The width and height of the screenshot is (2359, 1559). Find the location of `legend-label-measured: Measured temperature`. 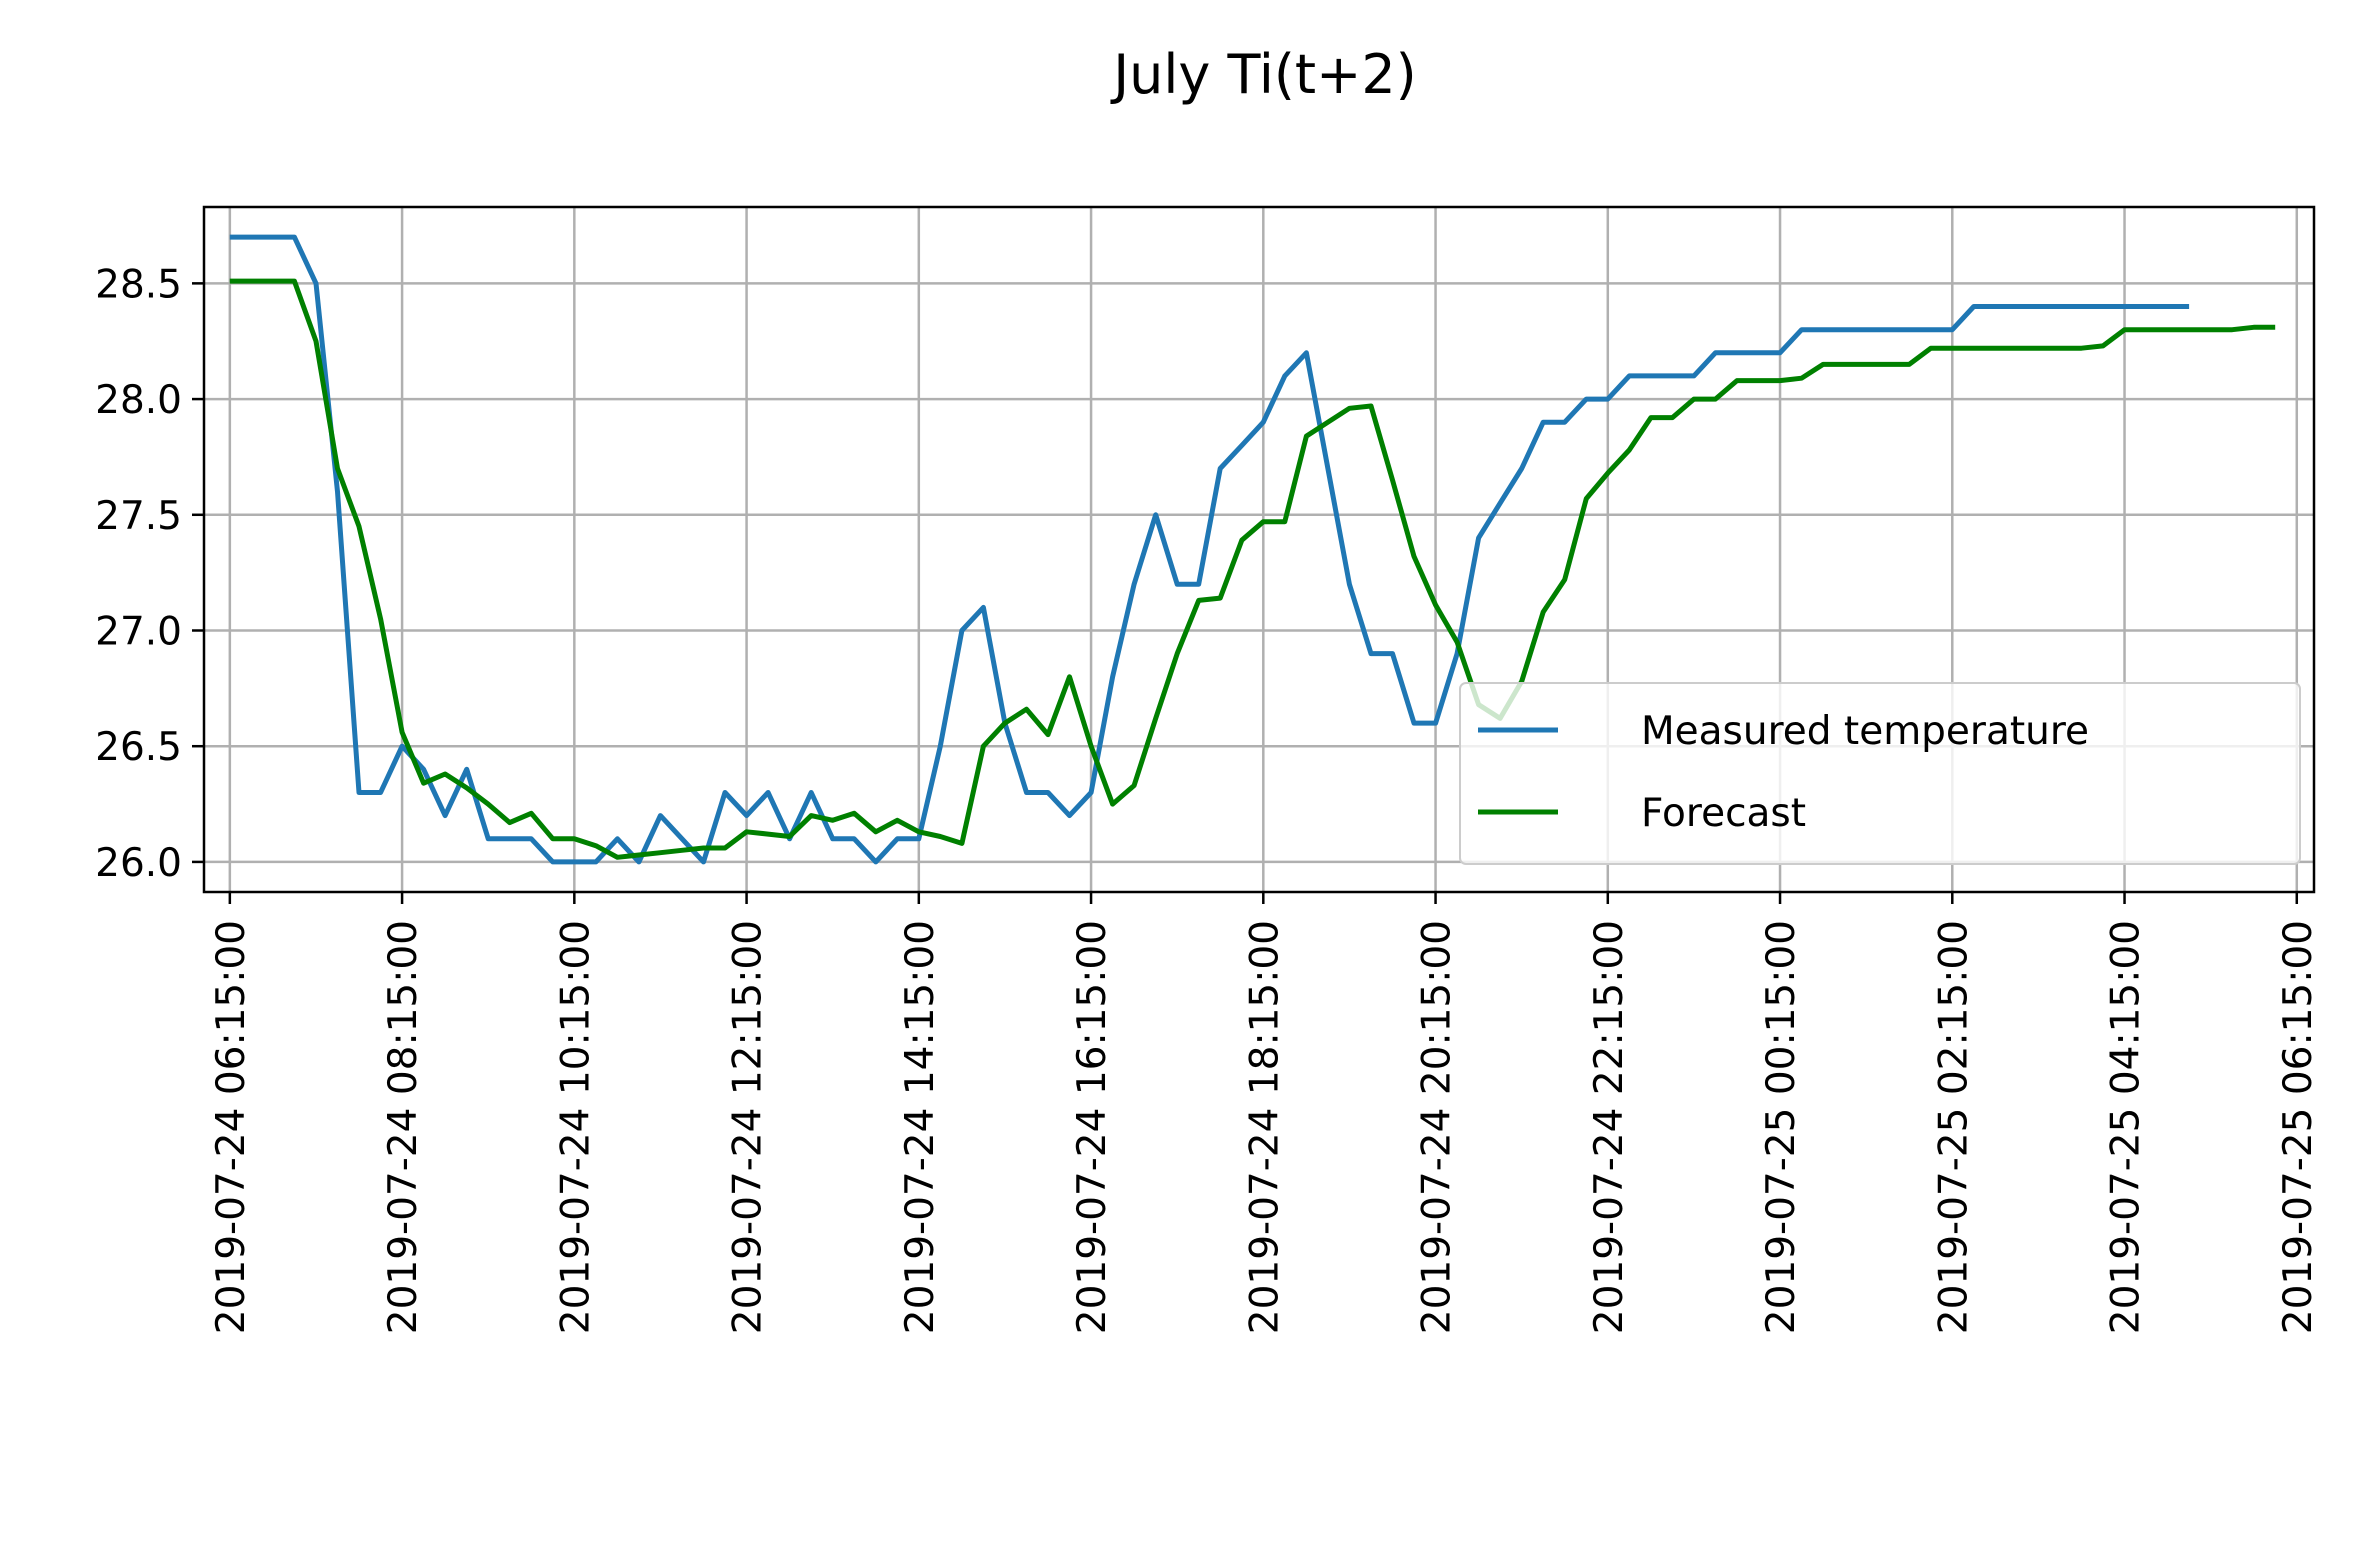

legend-label-measured: Measured temperature is located at coordinates (1865, 731).